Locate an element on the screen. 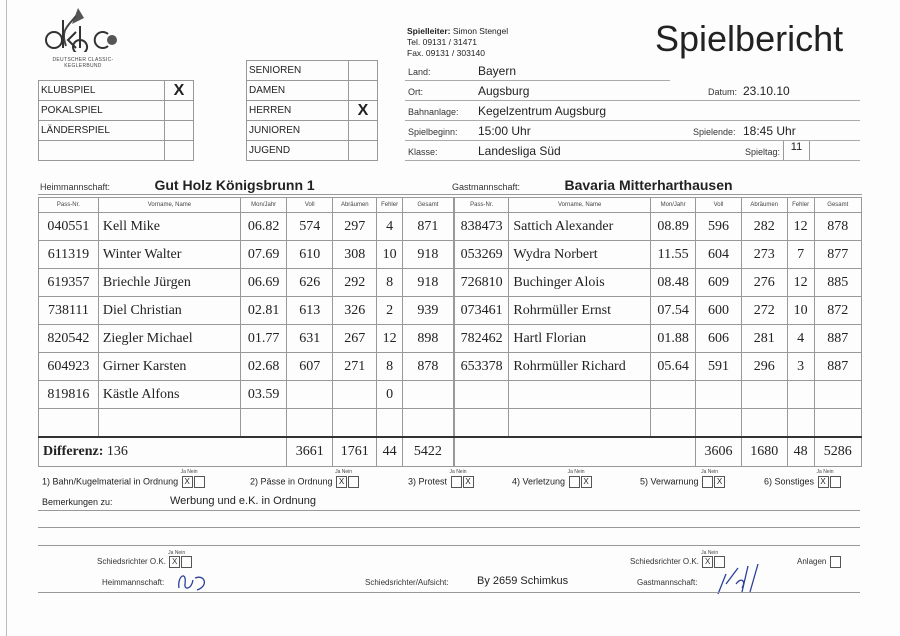  page-title: Spielbericht is located at coordinates (749, 38).